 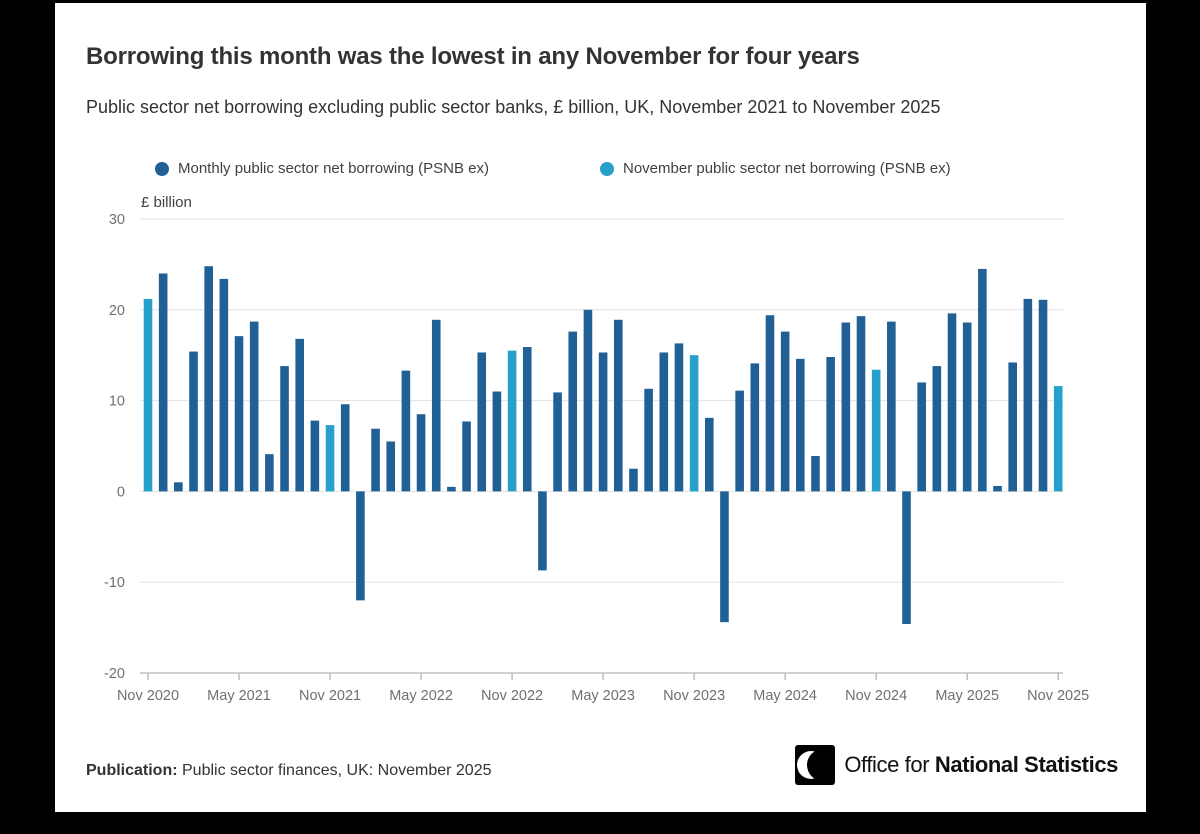 I want to click on y-tick-label: 10, so click(x=117, y=402).